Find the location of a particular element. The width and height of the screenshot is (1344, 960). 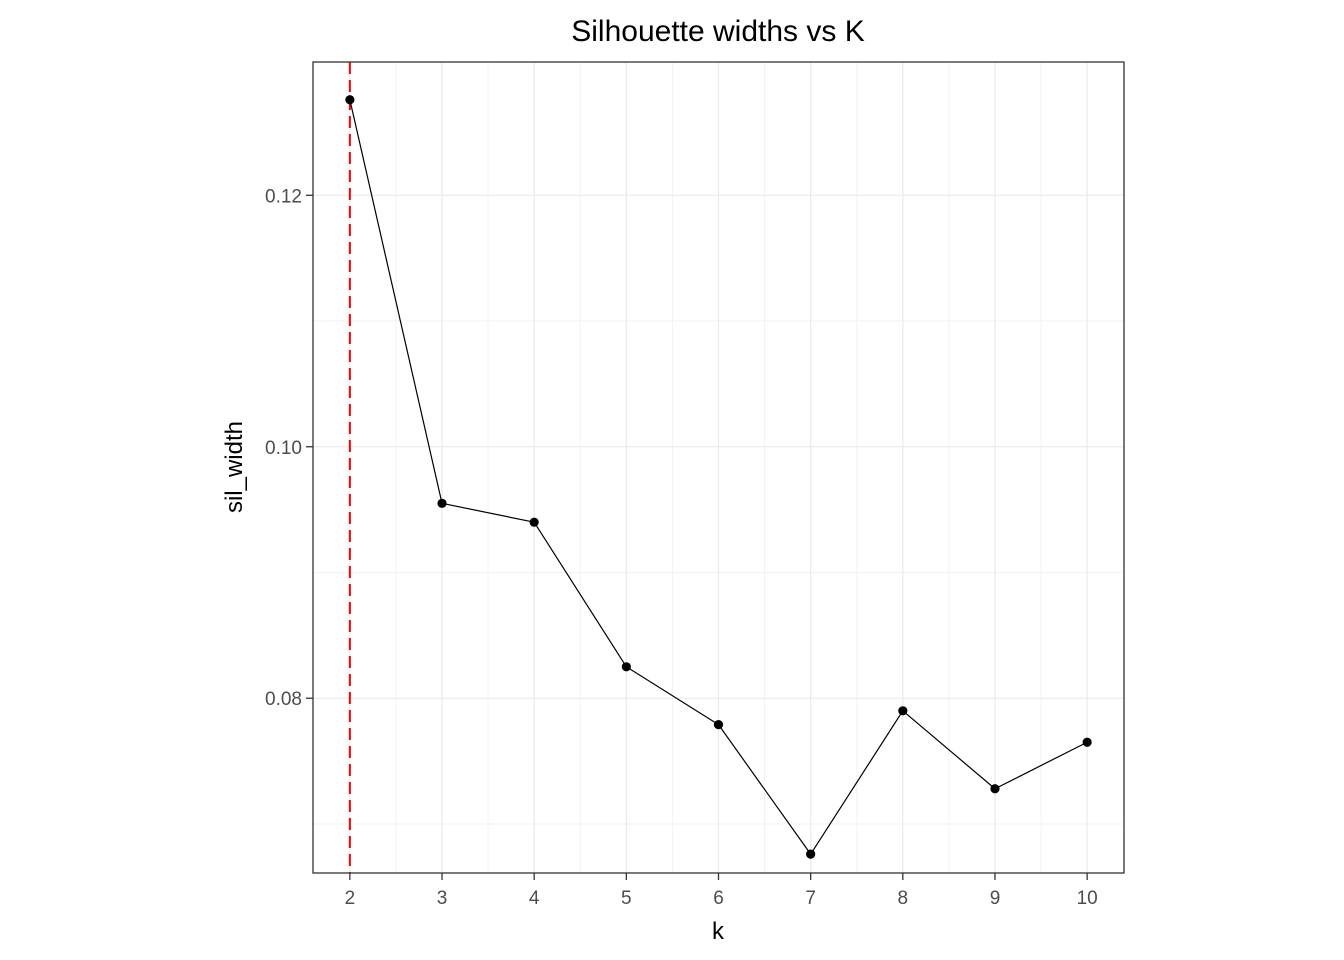

x-tick-label: 6 is located at coordinates (718, 898).